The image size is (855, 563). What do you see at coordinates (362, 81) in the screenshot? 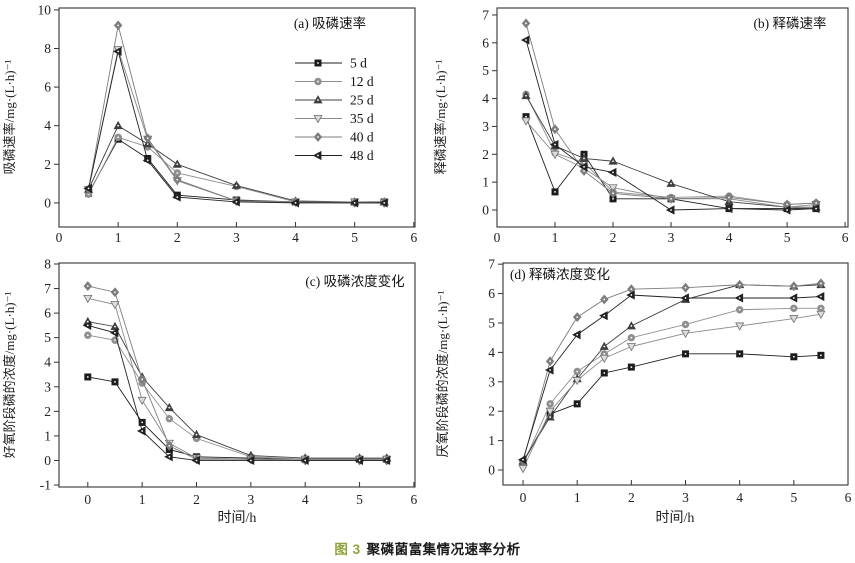
I see `legend-label: 12 d` at bounding box center [362, 81].